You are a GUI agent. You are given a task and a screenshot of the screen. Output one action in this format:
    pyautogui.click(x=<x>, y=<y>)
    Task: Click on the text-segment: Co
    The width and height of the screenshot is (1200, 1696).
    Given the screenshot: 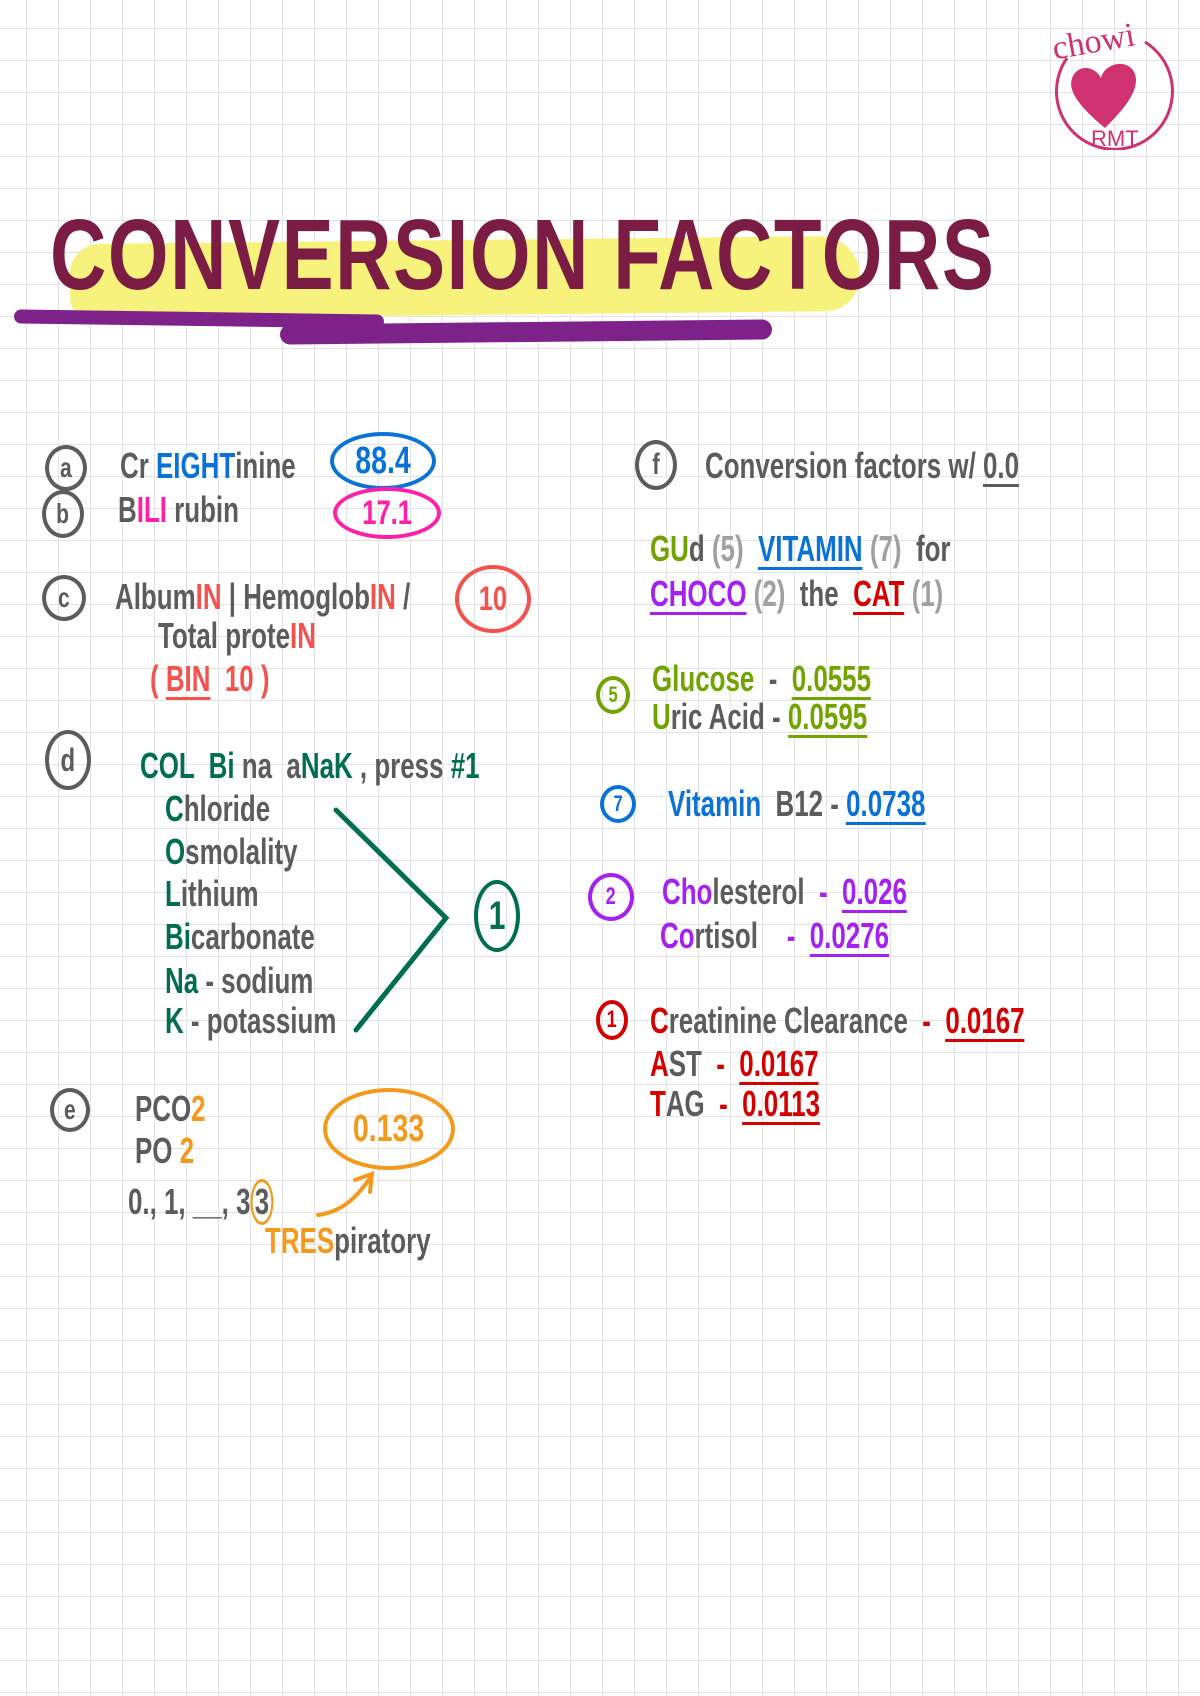 What is the action you would take?
    pyautogui.click(x=677, y=935)
    